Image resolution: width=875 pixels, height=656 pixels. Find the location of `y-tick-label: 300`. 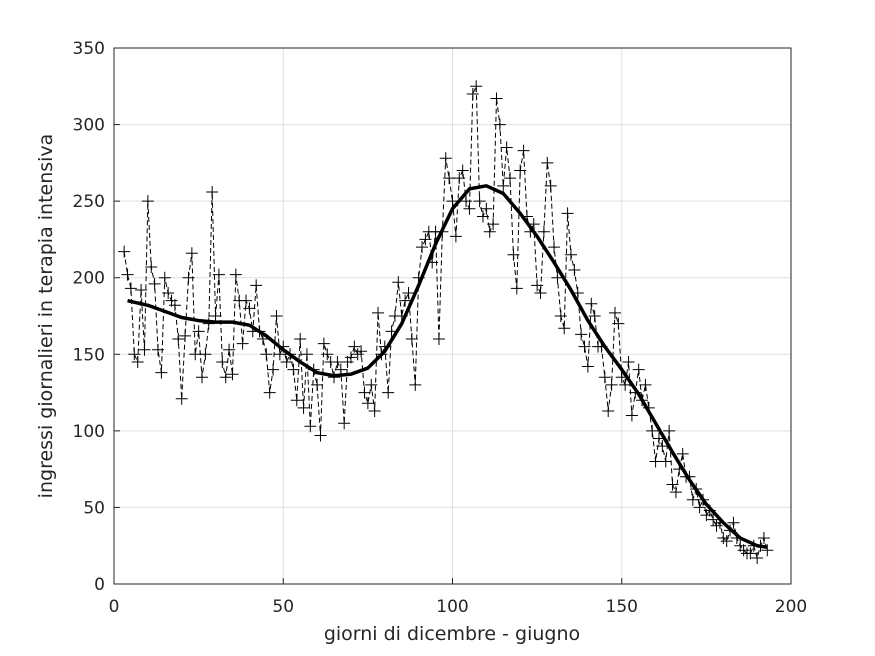

y-tick-label: 300 is located at coordinates (89, 126).